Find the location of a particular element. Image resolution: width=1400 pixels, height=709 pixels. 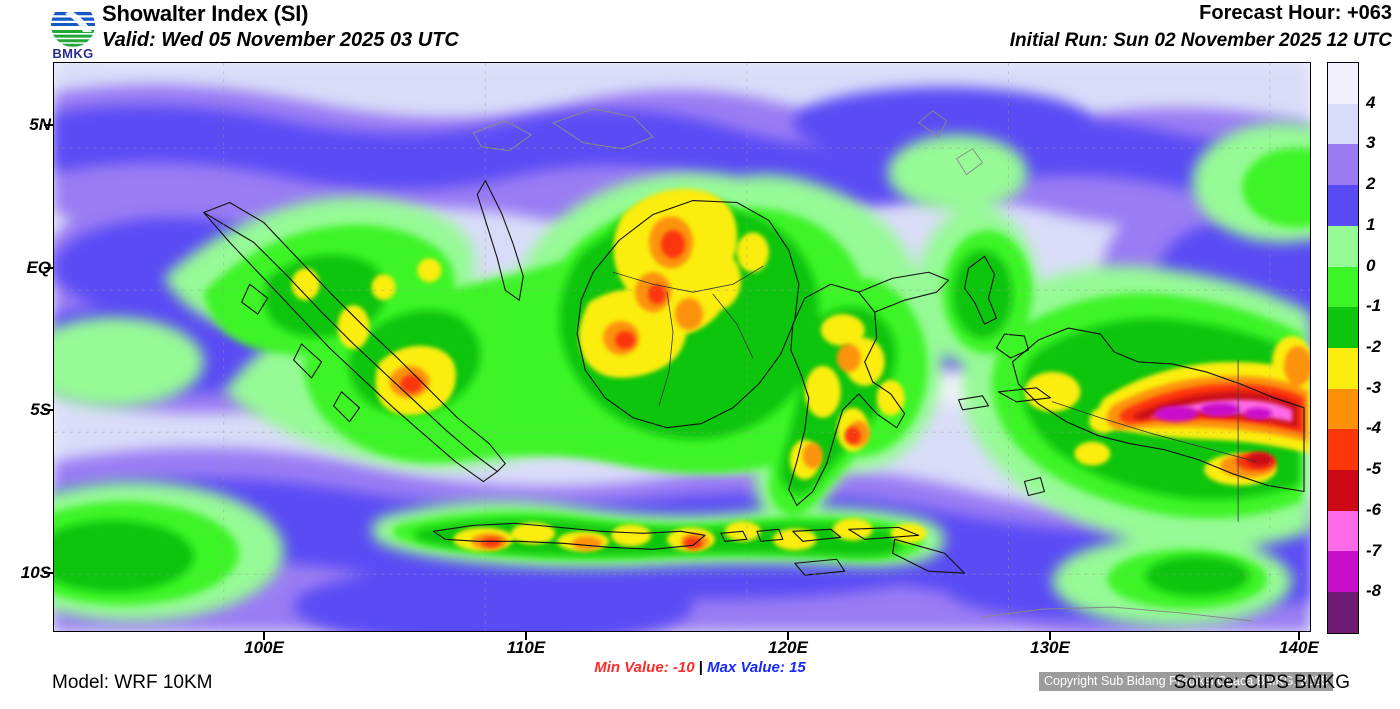

source-label: Source: CIPS BMKG is located at coordinates (1261, 682).